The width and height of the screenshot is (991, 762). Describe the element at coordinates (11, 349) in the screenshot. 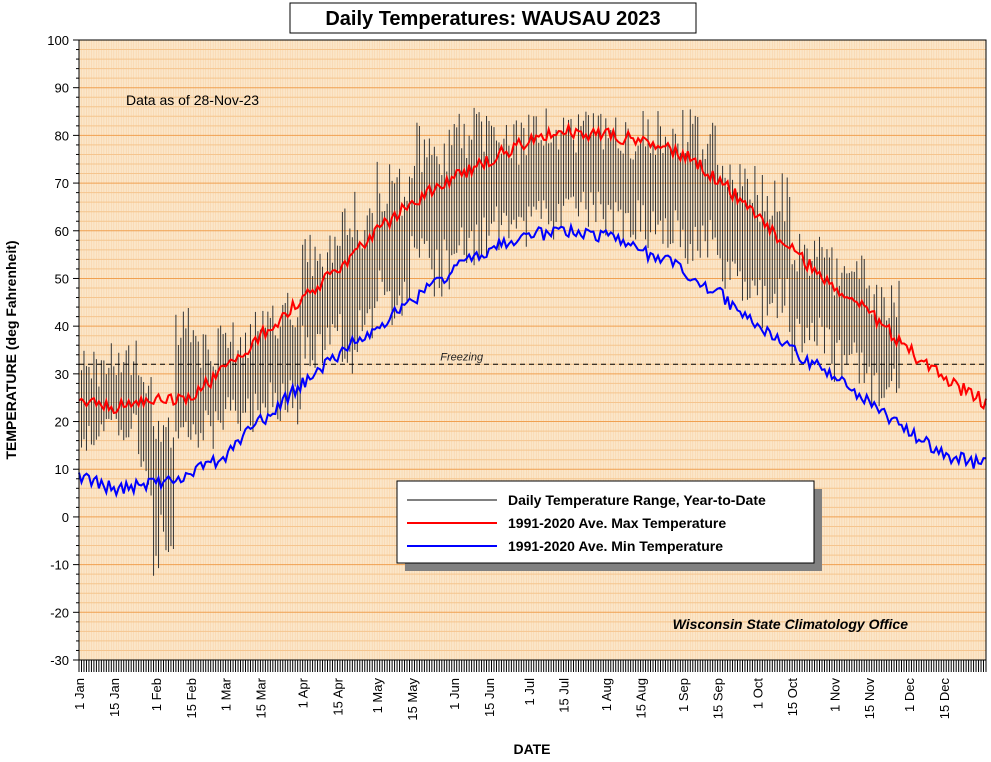

I see `y-axis-label: TEMPERATURE (deg Fahrenheit)` at that location.